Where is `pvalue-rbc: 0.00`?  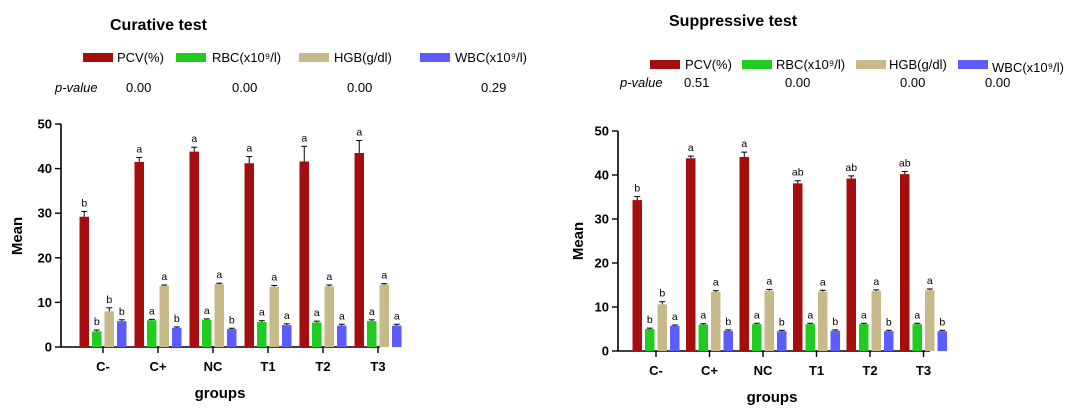
pvalue-rbc: 0.00 is located at coordinates (244, 87).